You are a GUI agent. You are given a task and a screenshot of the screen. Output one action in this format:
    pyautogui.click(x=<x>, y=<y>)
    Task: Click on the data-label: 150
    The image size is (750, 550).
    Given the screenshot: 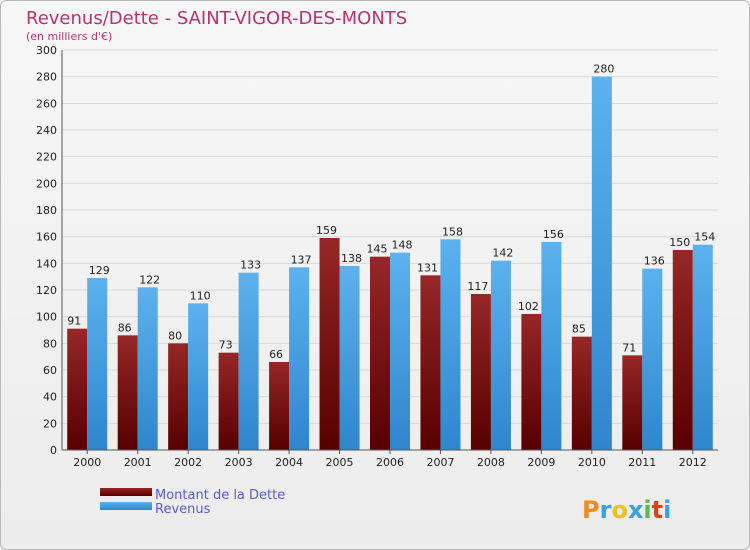 What is the action you would take?
    pyautogui.click(x=679, y=242)
    